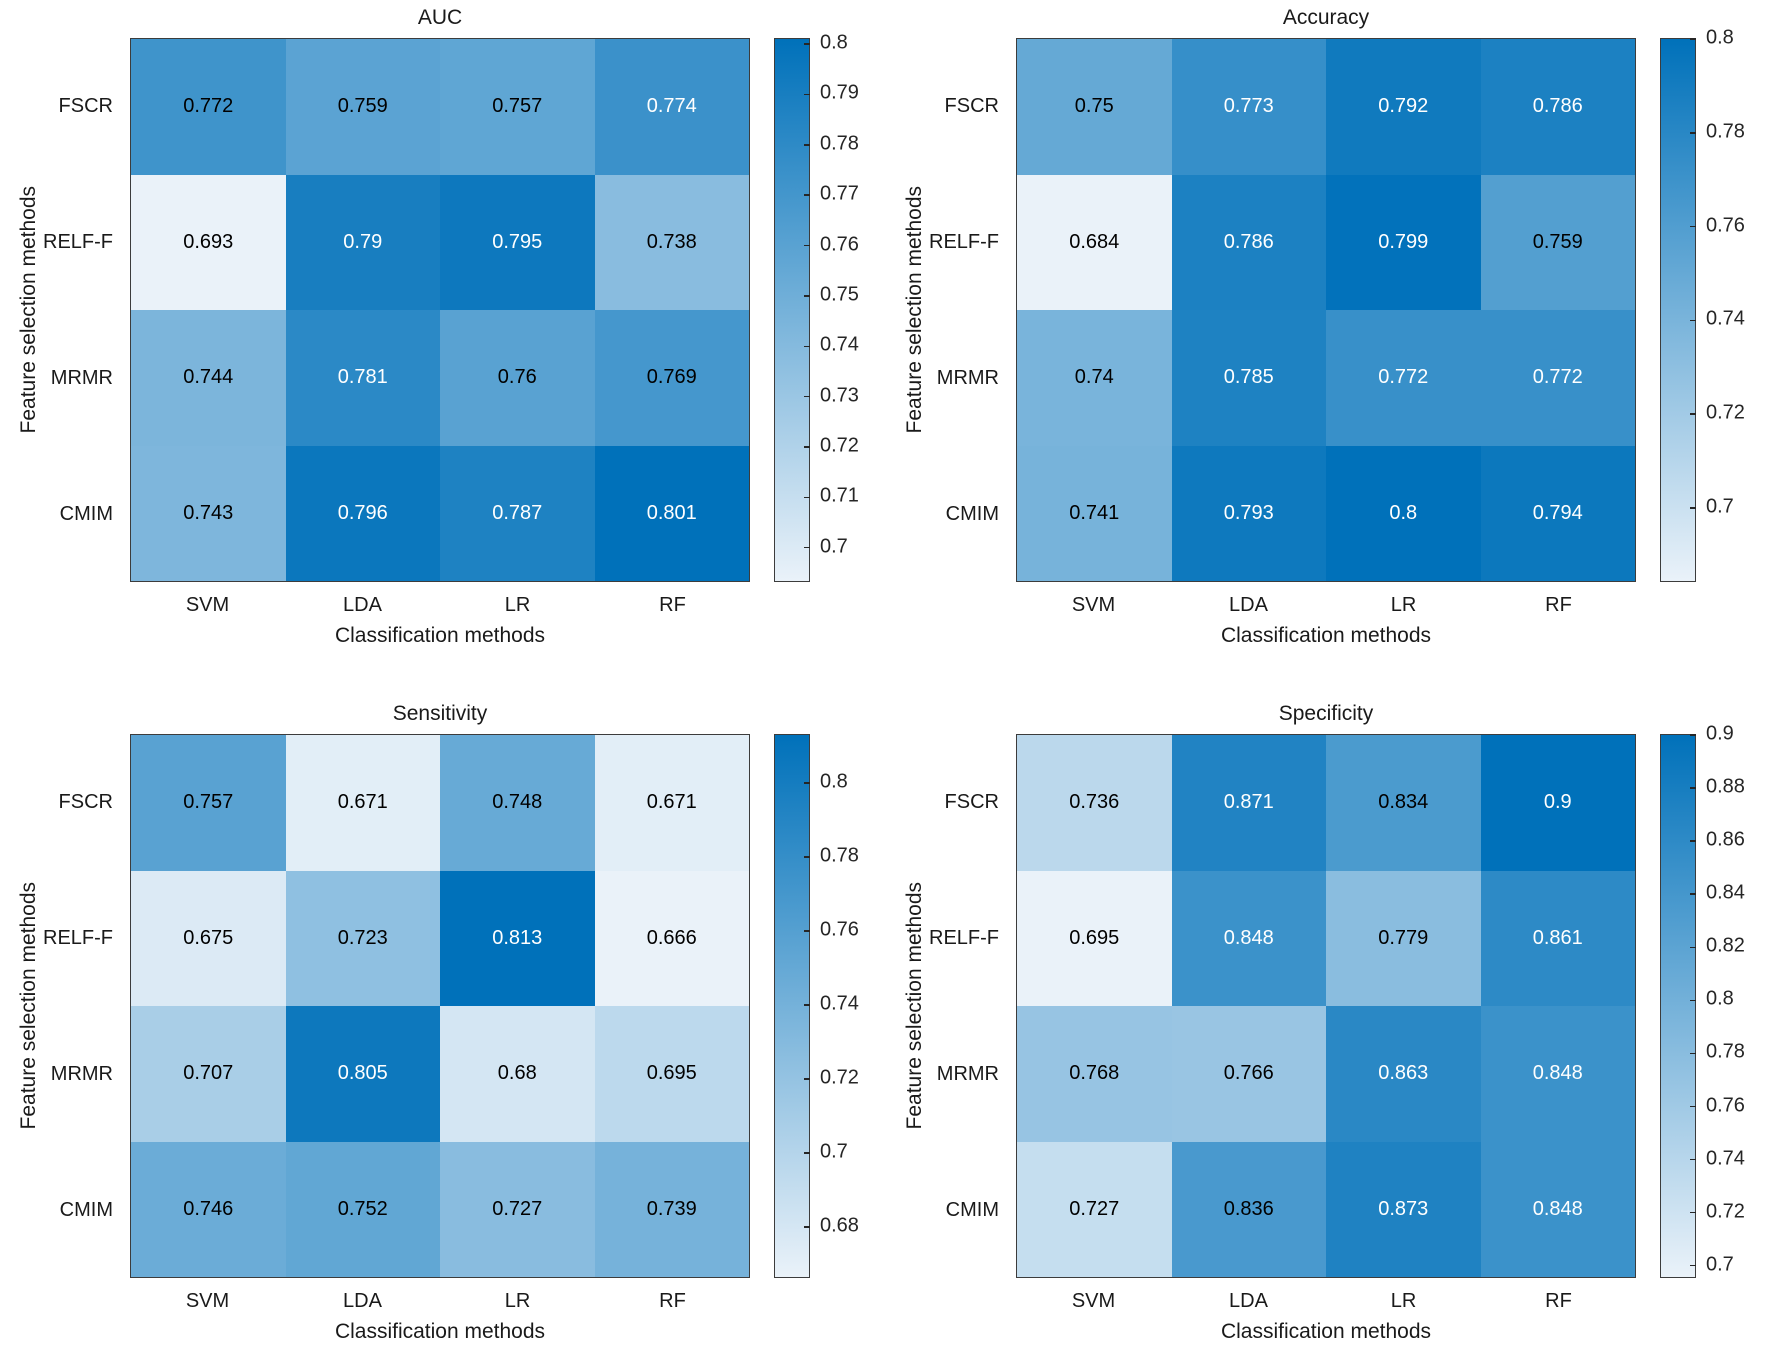 Image resolution: width=1772 pixels, height=1346 pixels. Describe the element at coordinates (839, 92) in the screenshot. I see `colorbar-tick-label: 0.79` at that location.